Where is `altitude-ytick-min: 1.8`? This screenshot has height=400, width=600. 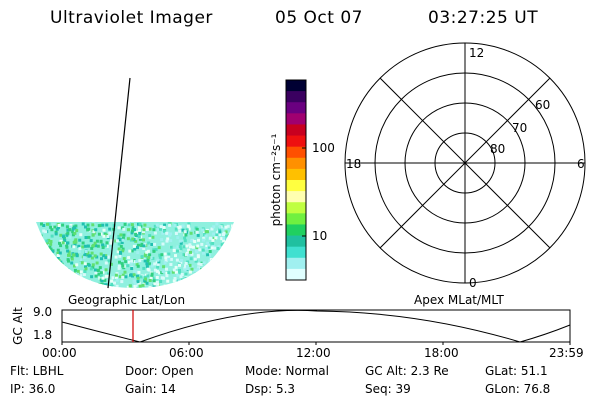 altitude-ytick-min: 1.8 is located at coordinates (43, 335).